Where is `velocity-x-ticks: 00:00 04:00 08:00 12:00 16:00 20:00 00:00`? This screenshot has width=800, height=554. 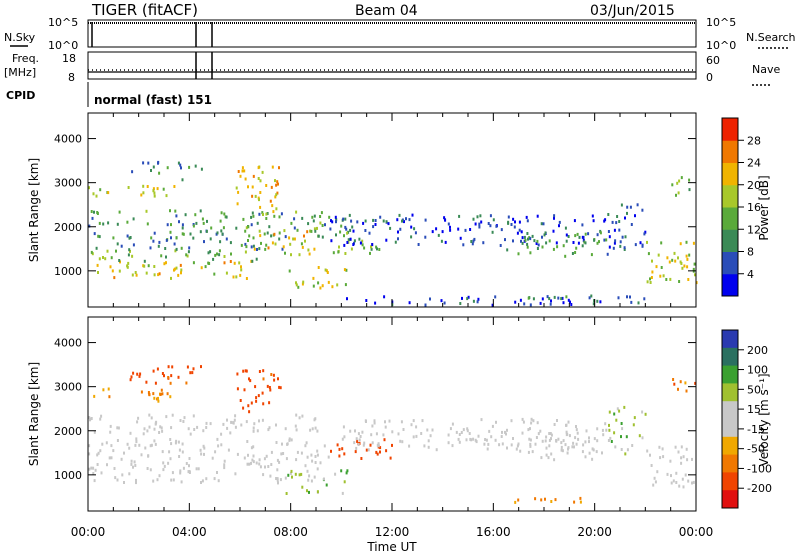
velocity-x-ticks: 00:00 04:00 08:00 12:00 16:00 20:00 00:00 is located at coordinates (392, 532).